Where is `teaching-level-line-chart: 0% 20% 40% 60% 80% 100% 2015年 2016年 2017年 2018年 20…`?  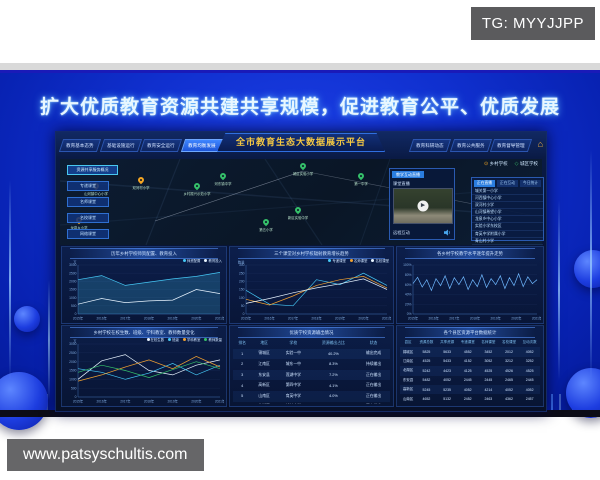
teaching-level-line-chart: 0% 20% 40% 60% 80% 100% 2015年 2016年 2017年 2018年 20… is located at coordinates (472, 291).